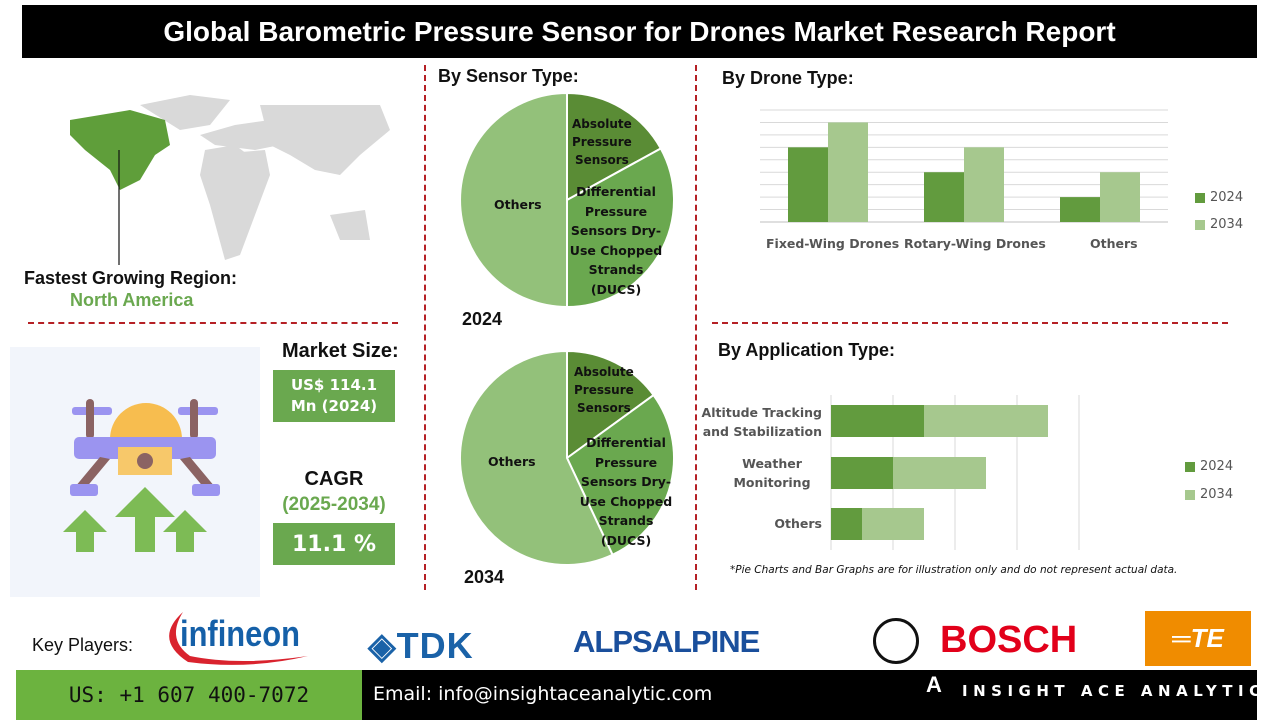 The width and height of the screenshot is (1280, 720). What do you see at coordinates (83, 645) in the screenshot?
I see `key-players-label: Key Players:` at bounding box center [83, 645].